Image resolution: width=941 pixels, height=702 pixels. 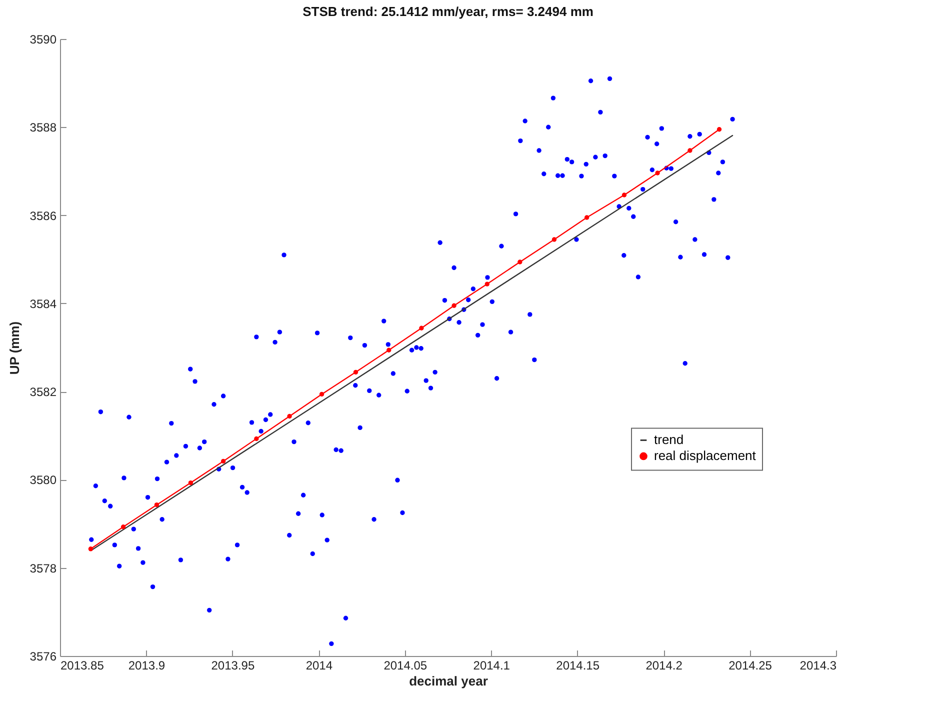 What do you see at coordinates (406, 665) in the screenshot?
I see `x-tick-label: 2014.05` at bounding box center [406, 665].